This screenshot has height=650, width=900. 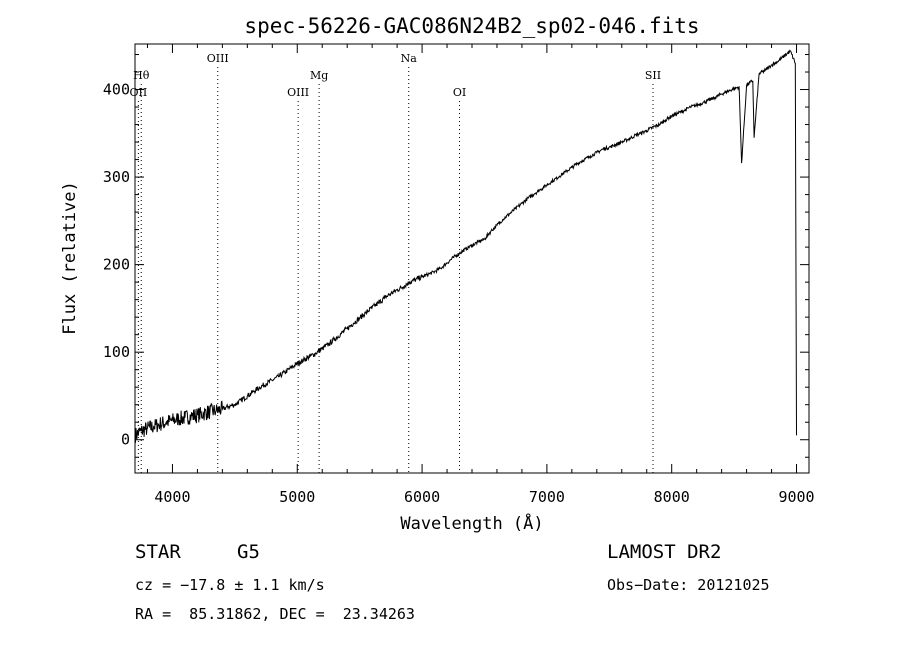 I want to click on object-type: STAR, so click(x=158, y=552).